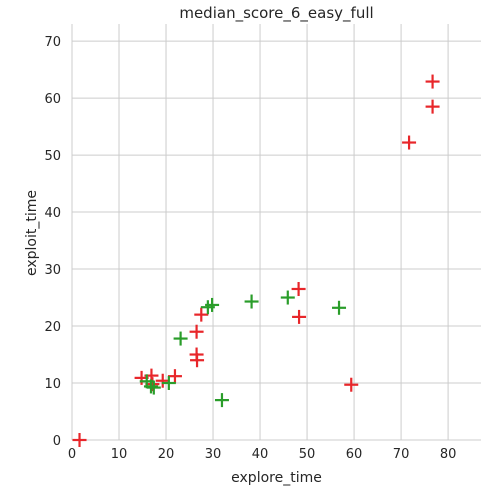 The width and height of the screenshot is (500, 500). I want to click on x-tick-label: 50, so click(307, 454).